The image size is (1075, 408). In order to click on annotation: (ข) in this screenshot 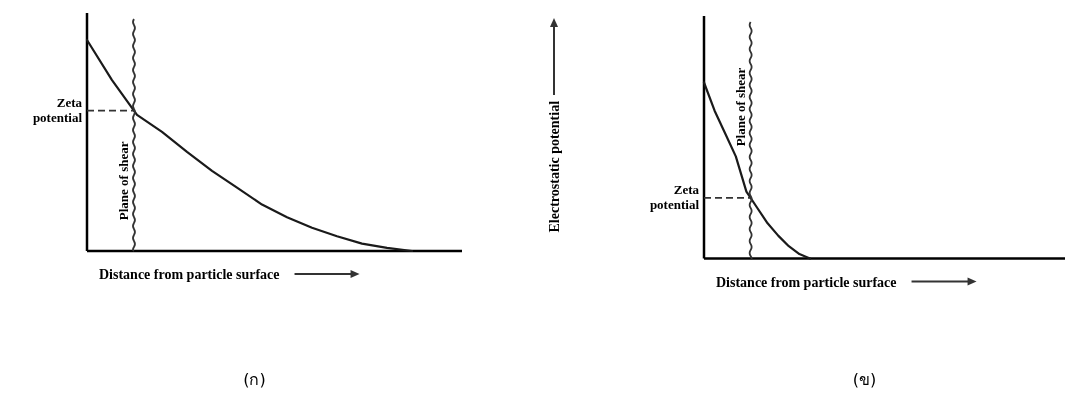, I will do `click(864, 379)`.